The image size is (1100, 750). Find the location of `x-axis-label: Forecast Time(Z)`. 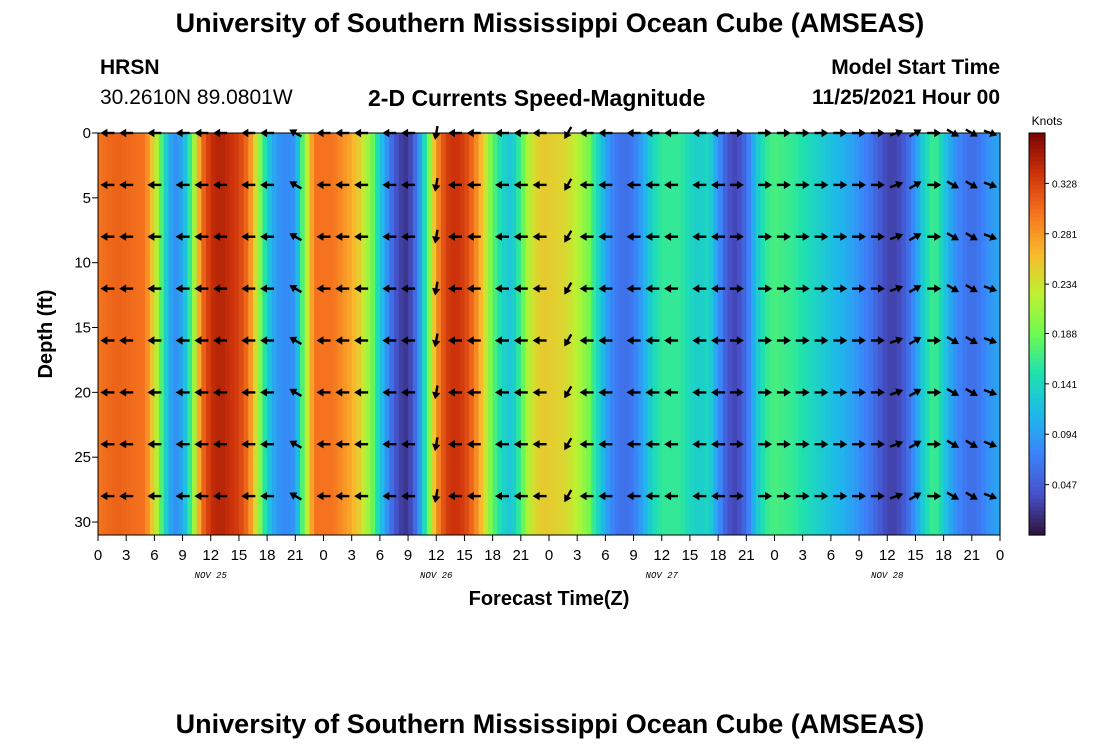

x-axis-label: Forecast Time(Z) is located at coordinates (549, 599).